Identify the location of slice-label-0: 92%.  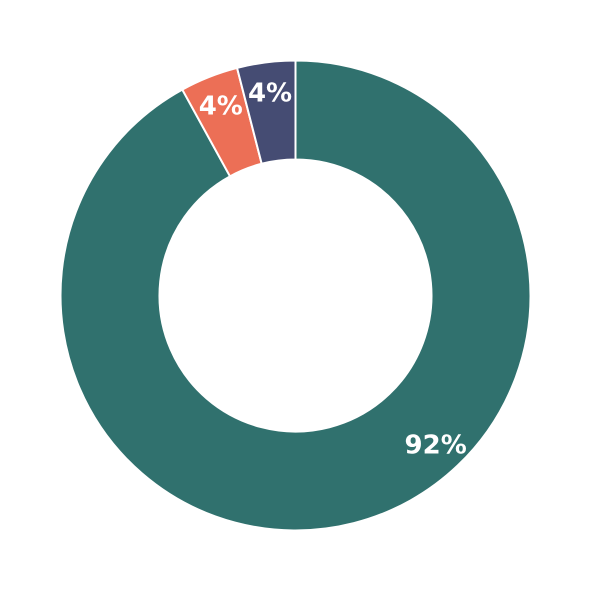
(436, 445).